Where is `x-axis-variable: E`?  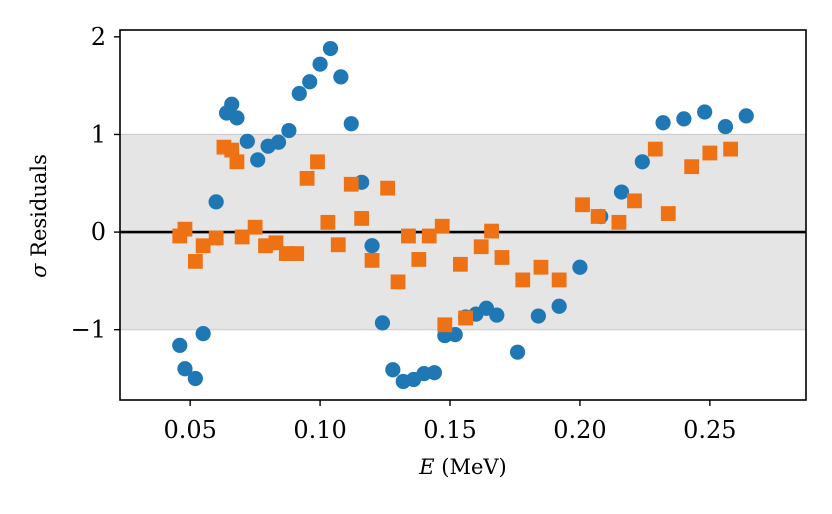
x-axis-variable: E is located at coordinates (426, 467).